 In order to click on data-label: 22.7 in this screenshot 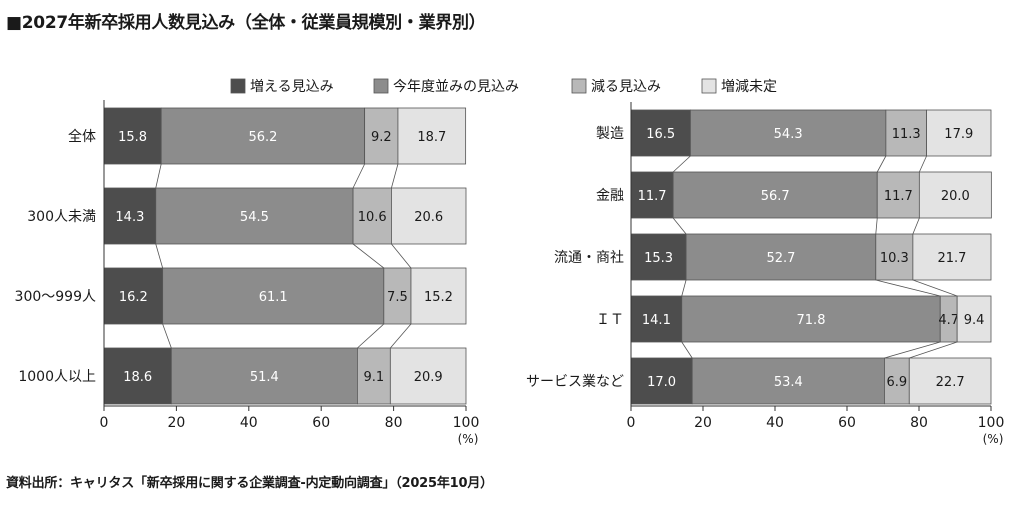, I will do `click(950, 382)`.